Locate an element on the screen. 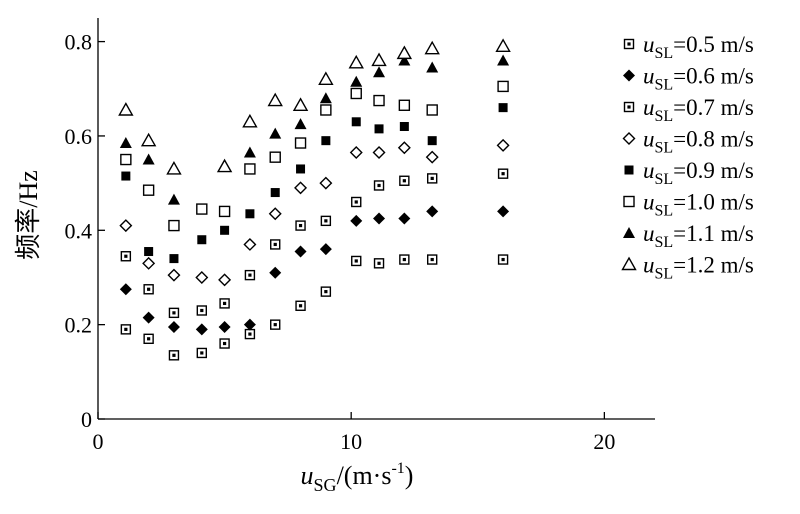 This screenshot has width=800, height=514. legend-label: uSL=0.9 m/s is located at coordinates (698, 173).